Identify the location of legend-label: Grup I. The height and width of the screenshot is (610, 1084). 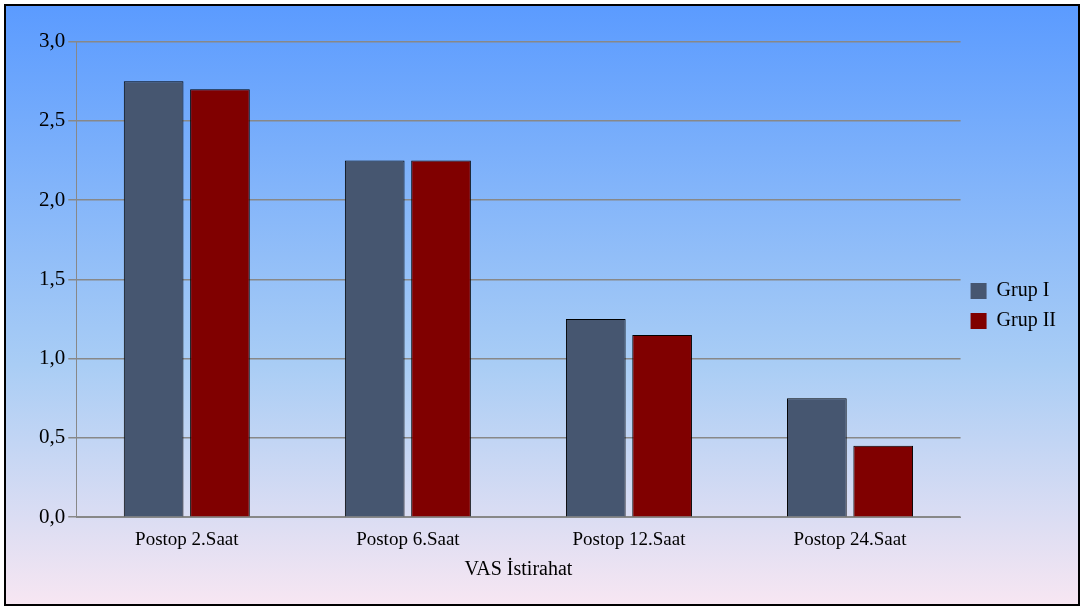
(1023, 290).